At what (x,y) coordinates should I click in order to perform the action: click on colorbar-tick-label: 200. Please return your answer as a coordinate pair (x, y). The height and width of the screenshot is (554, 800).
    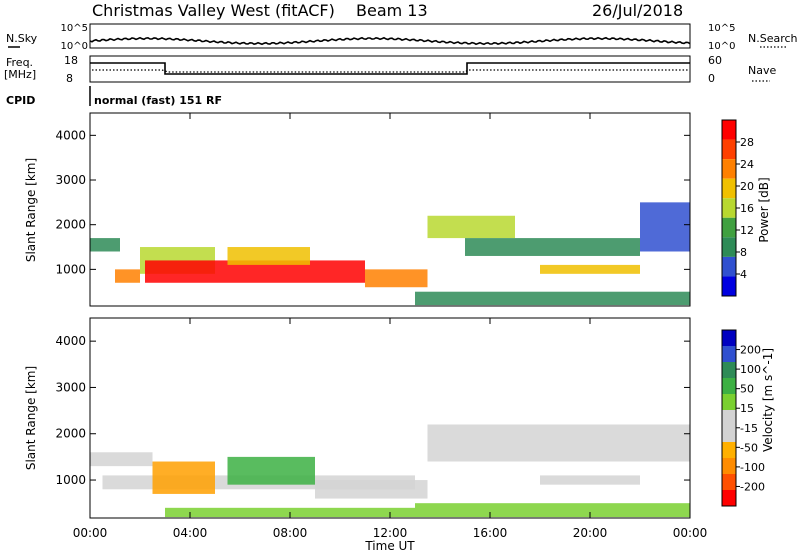
    Looking at the image, I should click on (750, 350).